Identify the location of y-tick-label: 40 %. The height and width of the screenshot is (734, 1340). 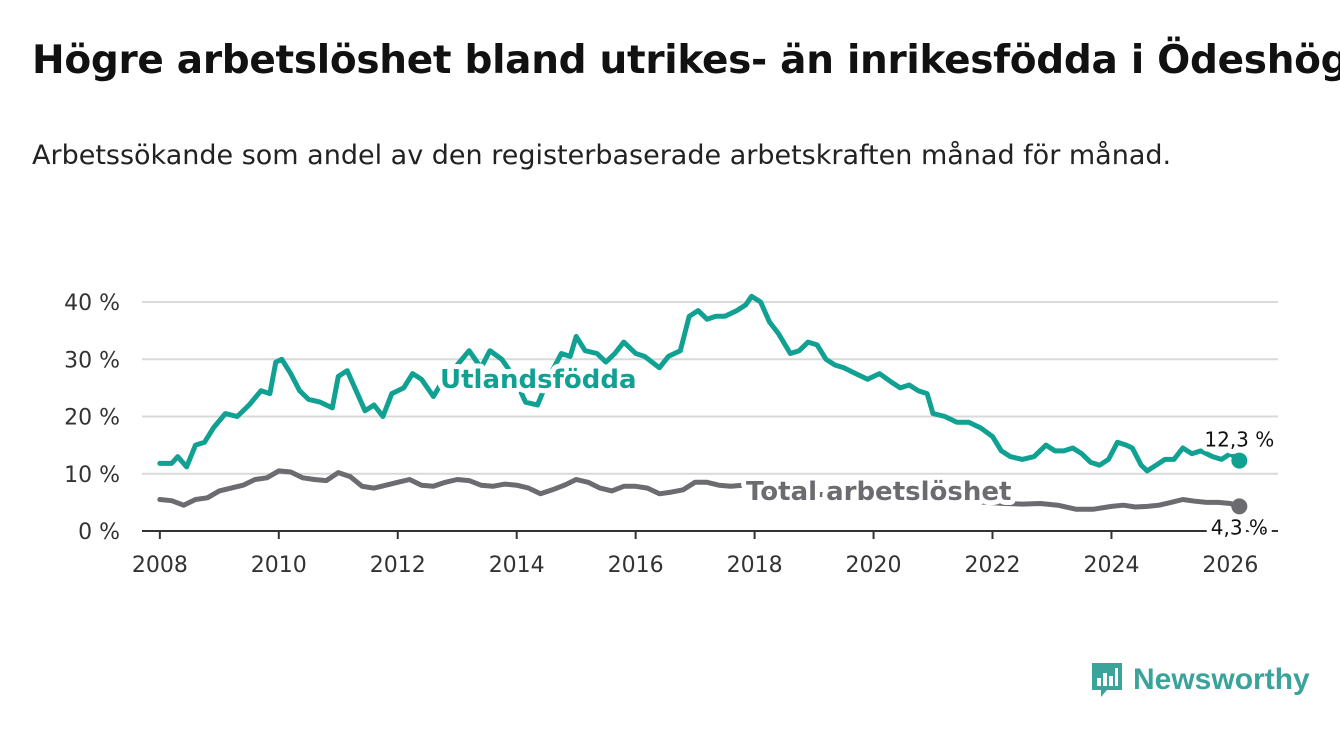
(92, 303).